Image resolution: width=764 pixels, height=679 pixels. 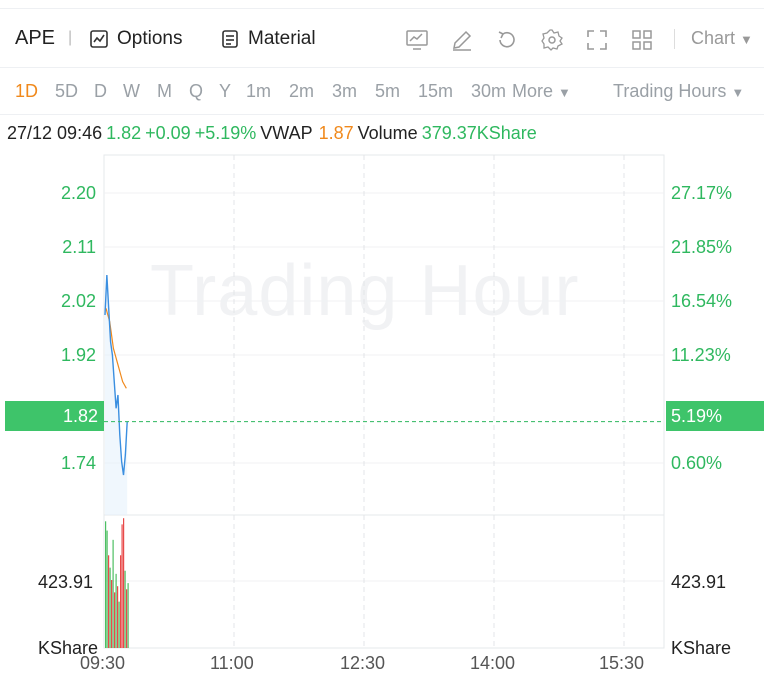 I want to click on draw-pen-icon, so click(x=462, y=40).